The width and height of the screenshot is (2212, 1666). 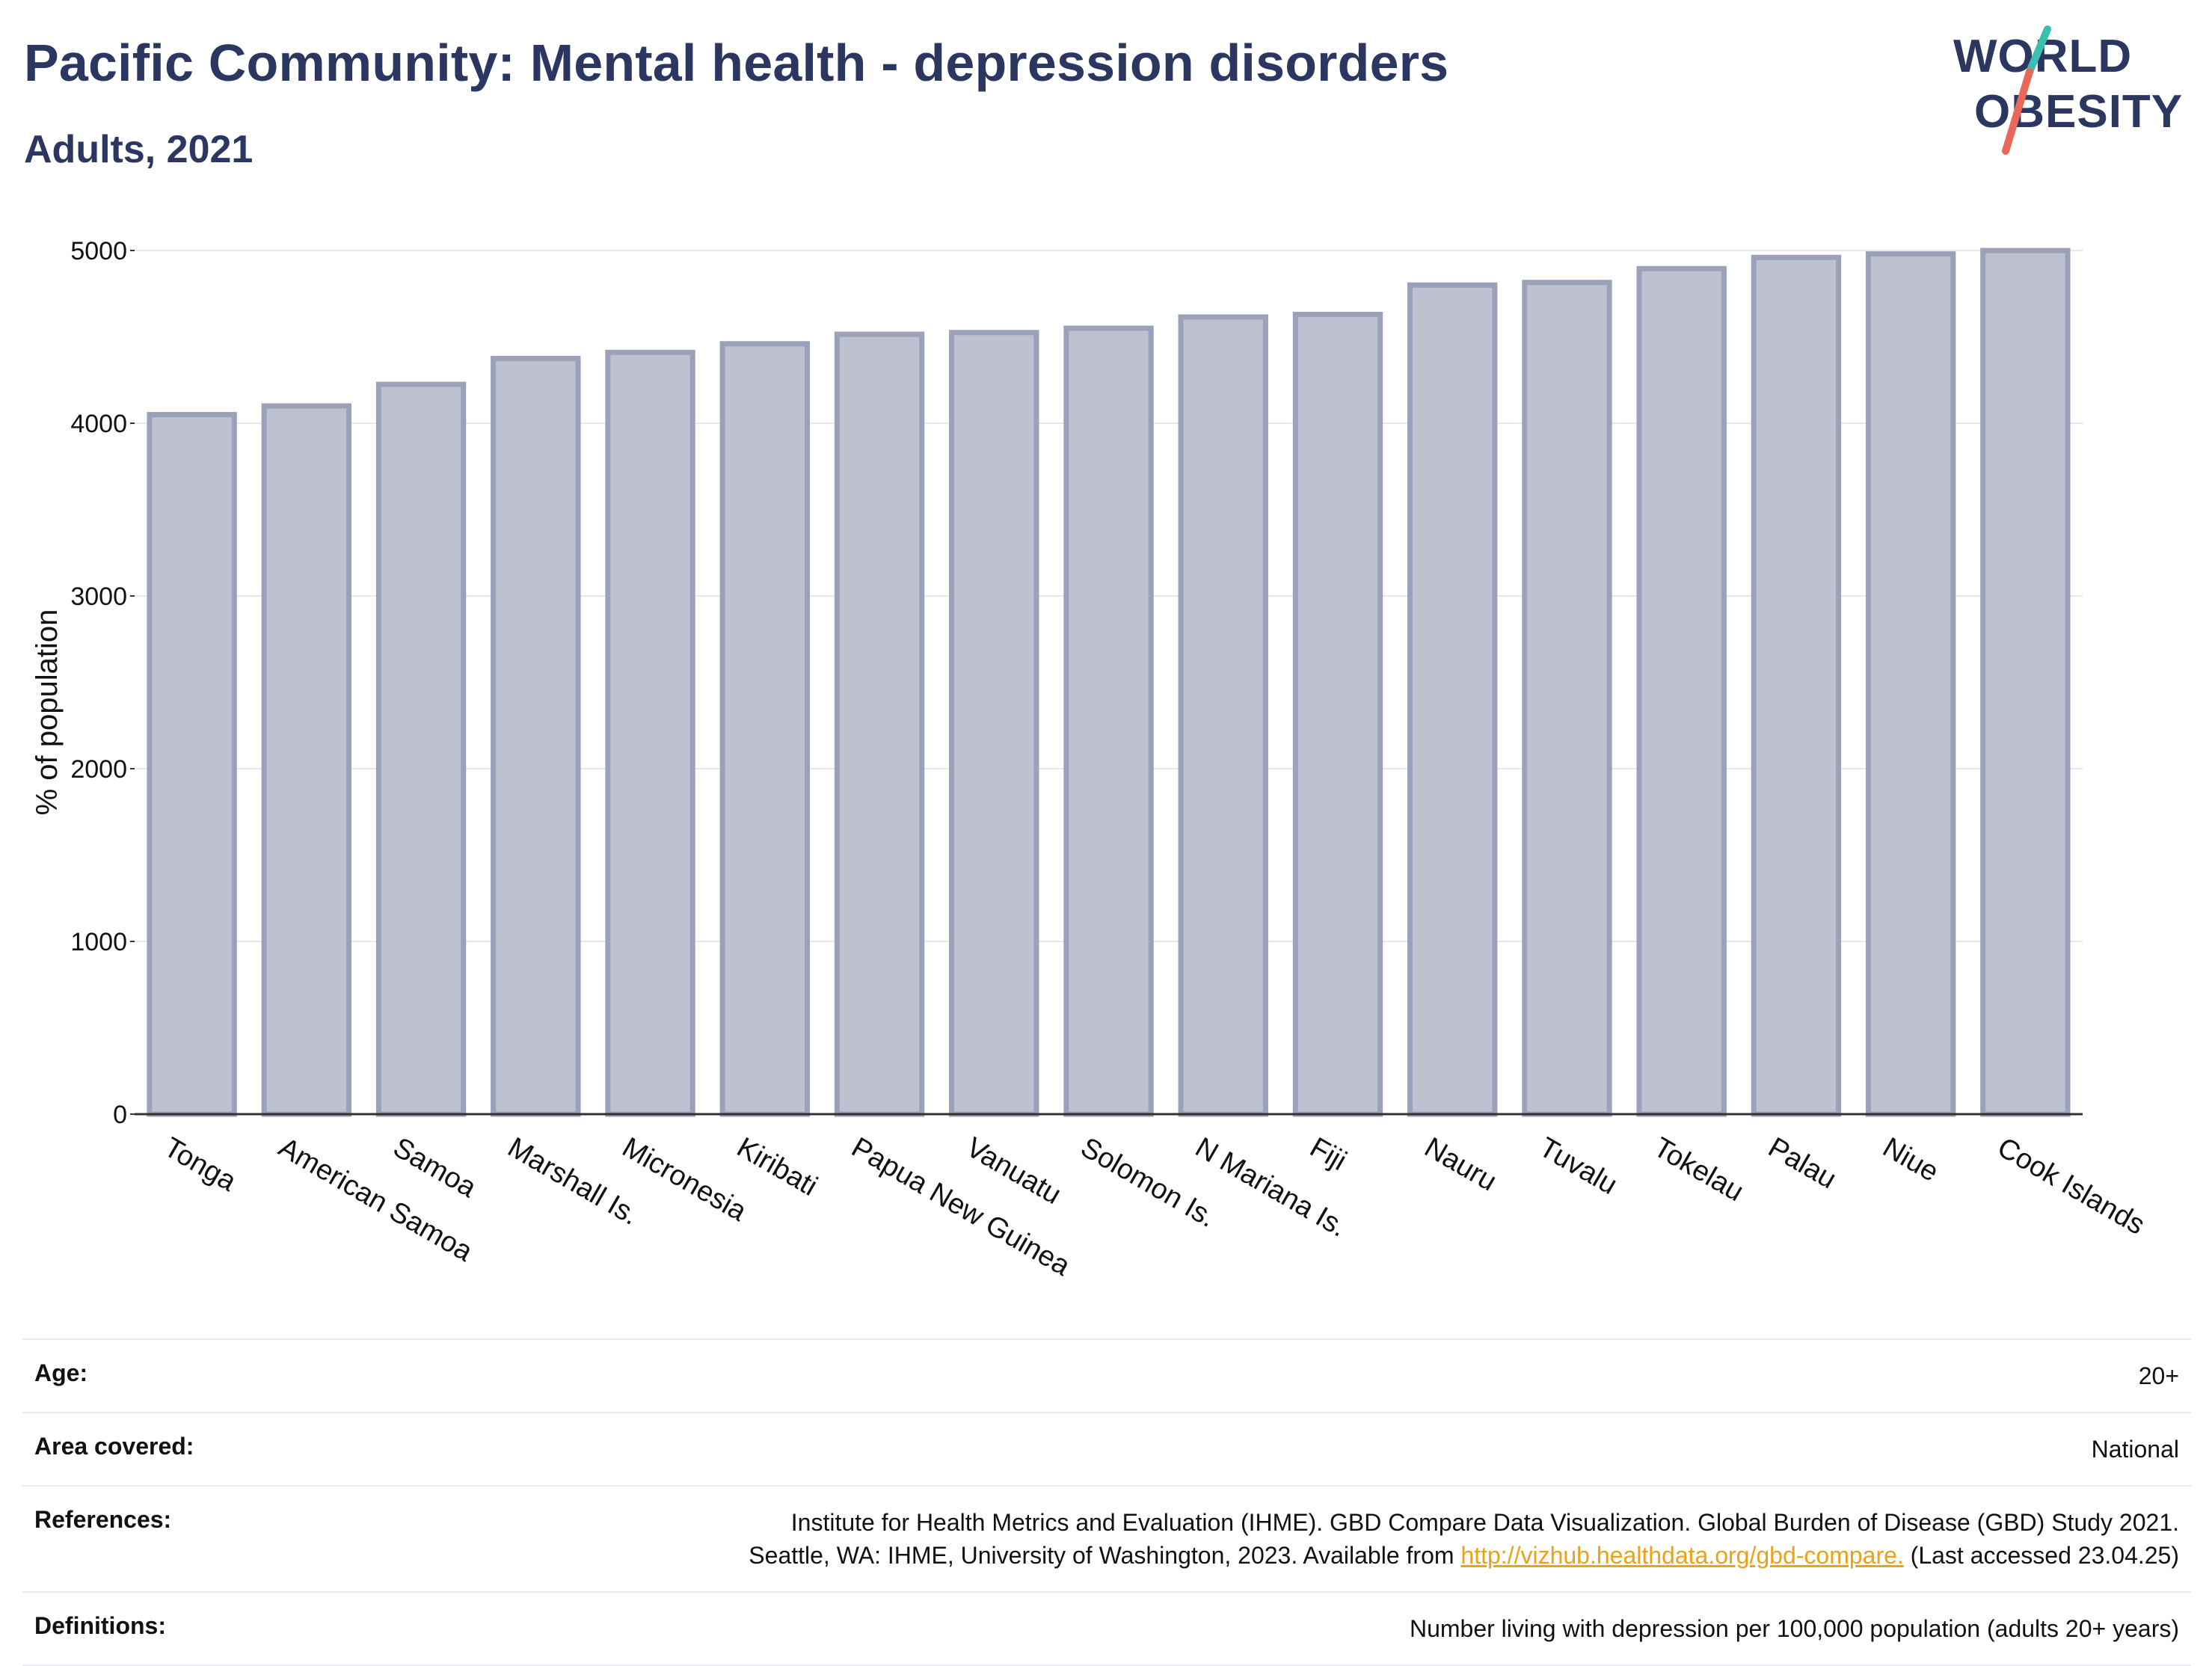 What do you see at coordinates (961, 1206) in the screenshot?
I see `x-tick-label: Papua New Guinea` at bounding box center [961, 1206].